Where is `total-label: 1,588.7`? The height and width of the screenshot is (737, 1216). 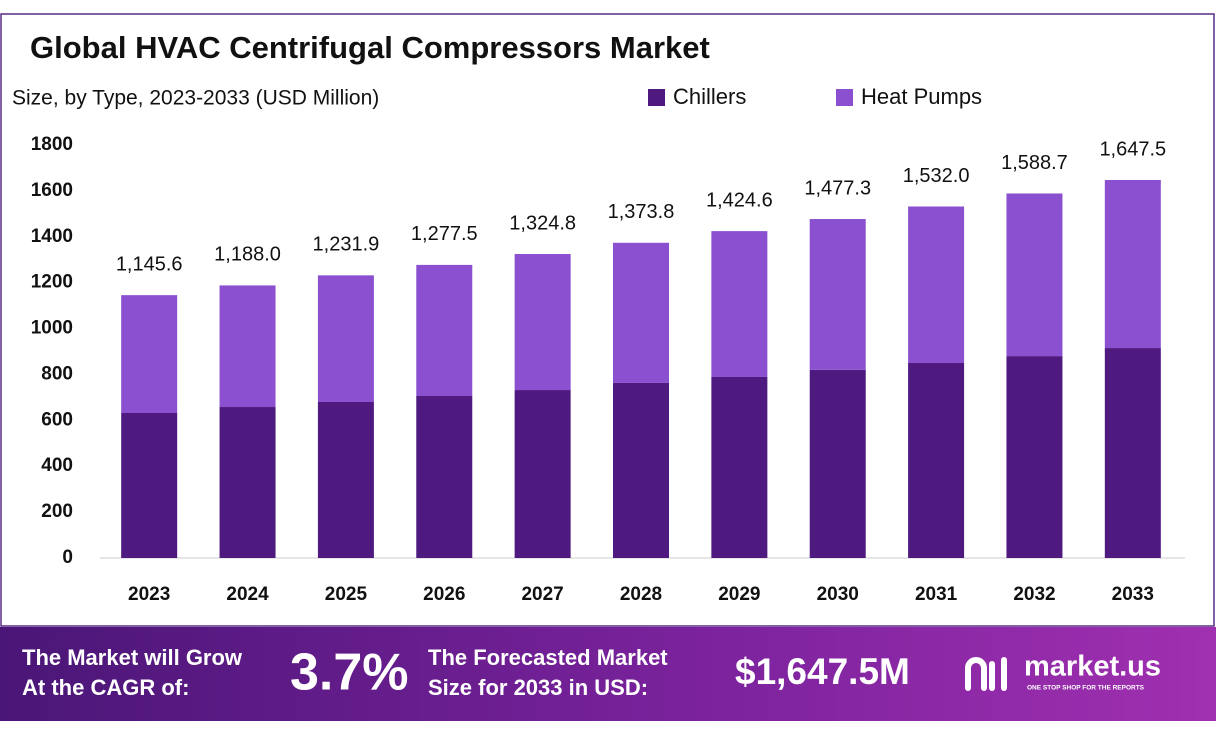 total-label: 1,588.7 is located at coordinates (1034, 163).